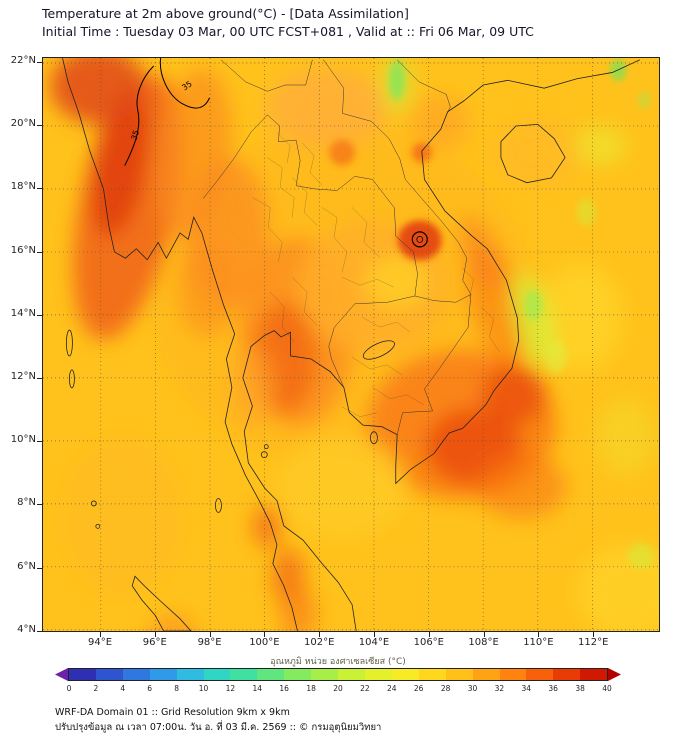 The image size is (676, 756). Describe the element at coordinates (123, 688) in the screenshot. I see `colorbar-tick-label: 4` at that location.